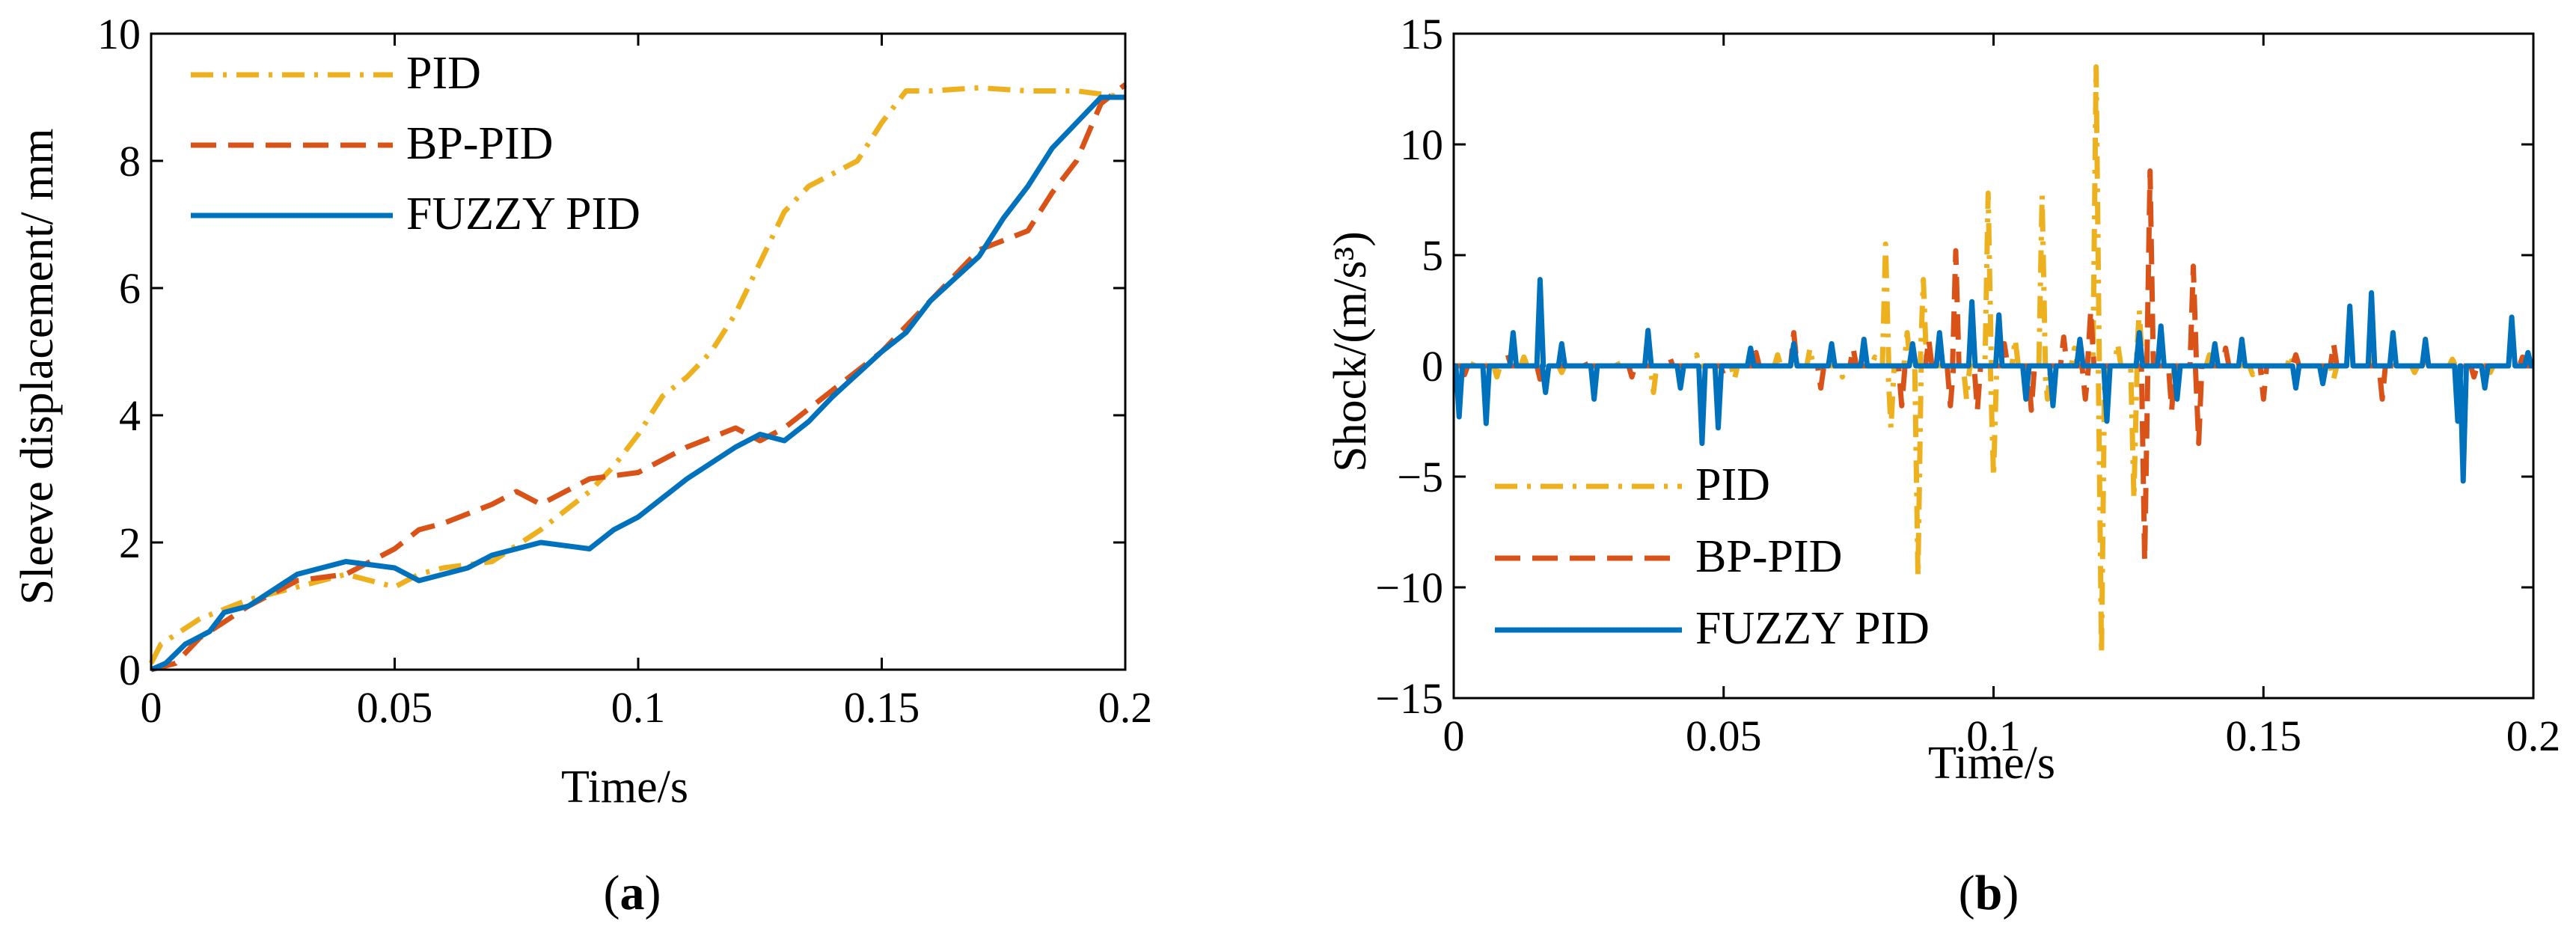 The width and height of the screenshot is (2576, 948). I want to click on caption-a: (a), so click(632, 893).